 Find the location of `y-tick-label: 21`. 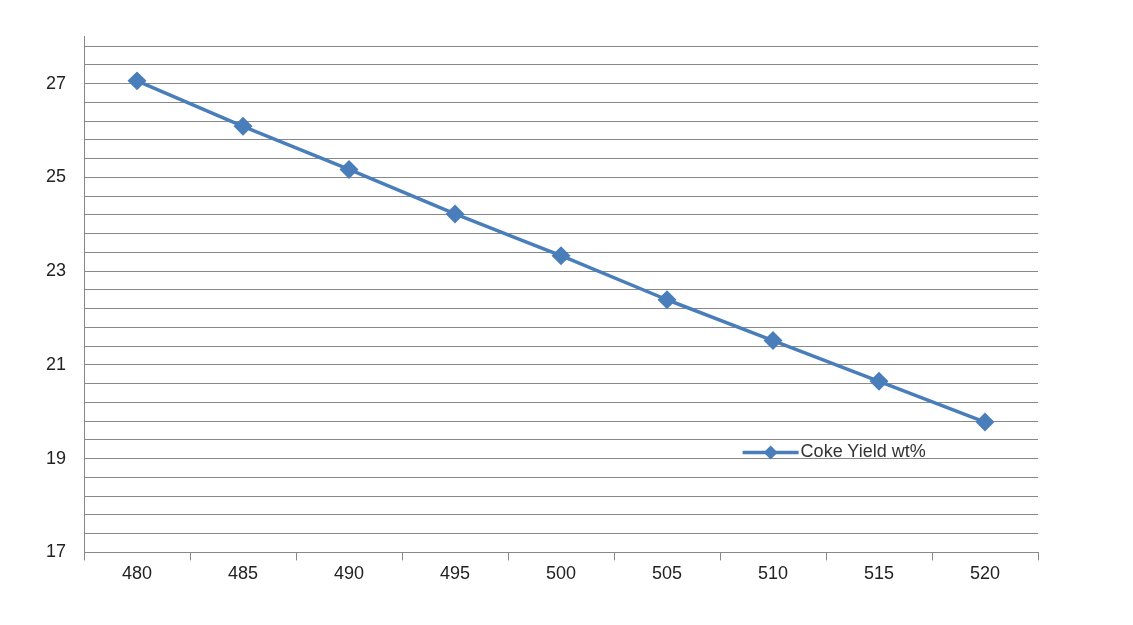

y-tick-label: 21 is located at coordinates (56, 363).